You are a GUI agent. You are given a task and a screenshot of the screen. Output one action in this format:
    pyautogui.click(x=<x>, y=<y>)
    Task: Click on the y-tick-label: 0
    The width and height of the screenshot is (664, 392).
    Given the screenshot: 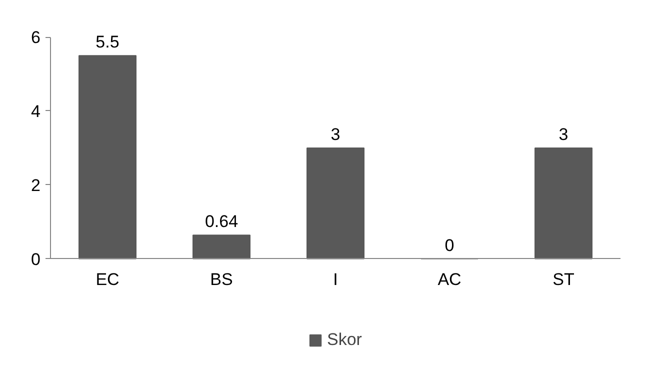 What is the action you would take?
    pyautogui.click(x=36, y=259)
    